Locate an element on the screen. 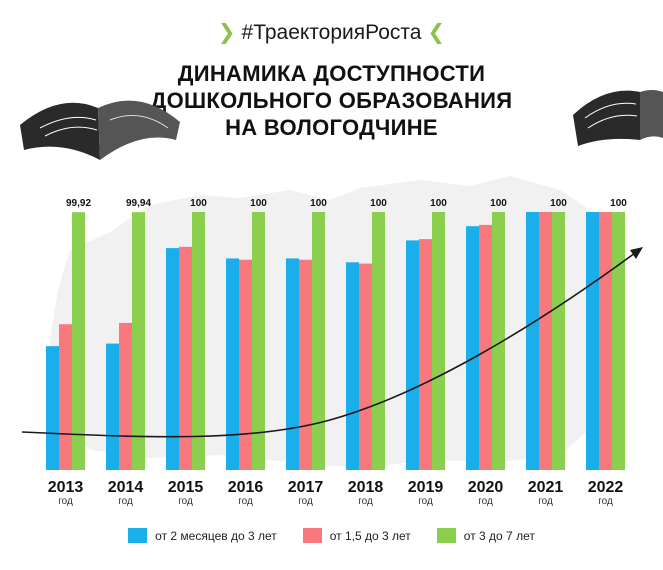 Image resolution: width=663 pixels, height=570 pixels. chevron-right-icon: ❯ is located at coordinates (226, 32).